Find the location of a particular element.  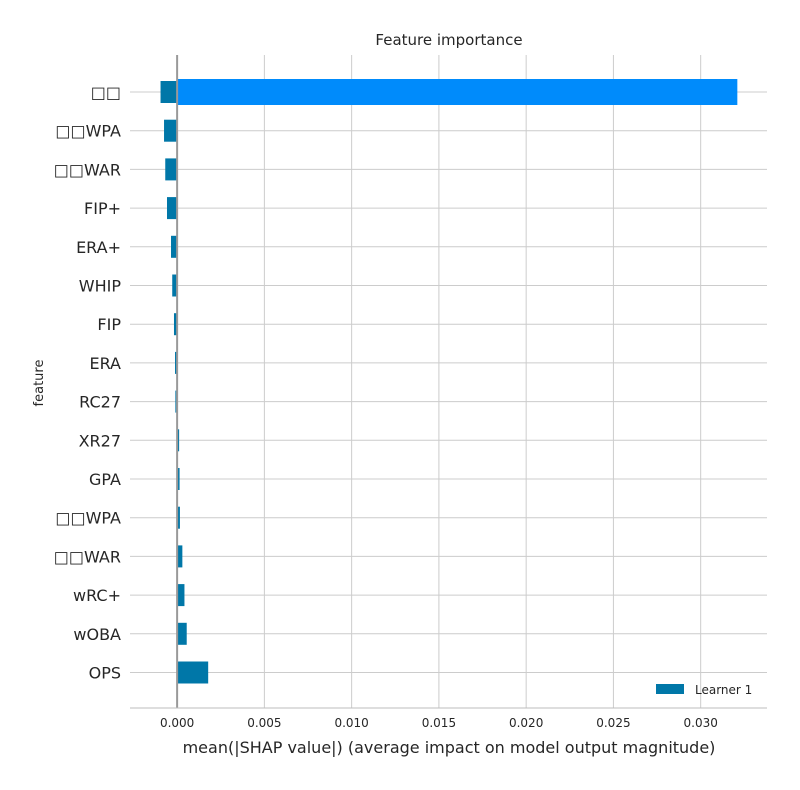

legend-label: Learner 1 is located at coordinates (723, 690).